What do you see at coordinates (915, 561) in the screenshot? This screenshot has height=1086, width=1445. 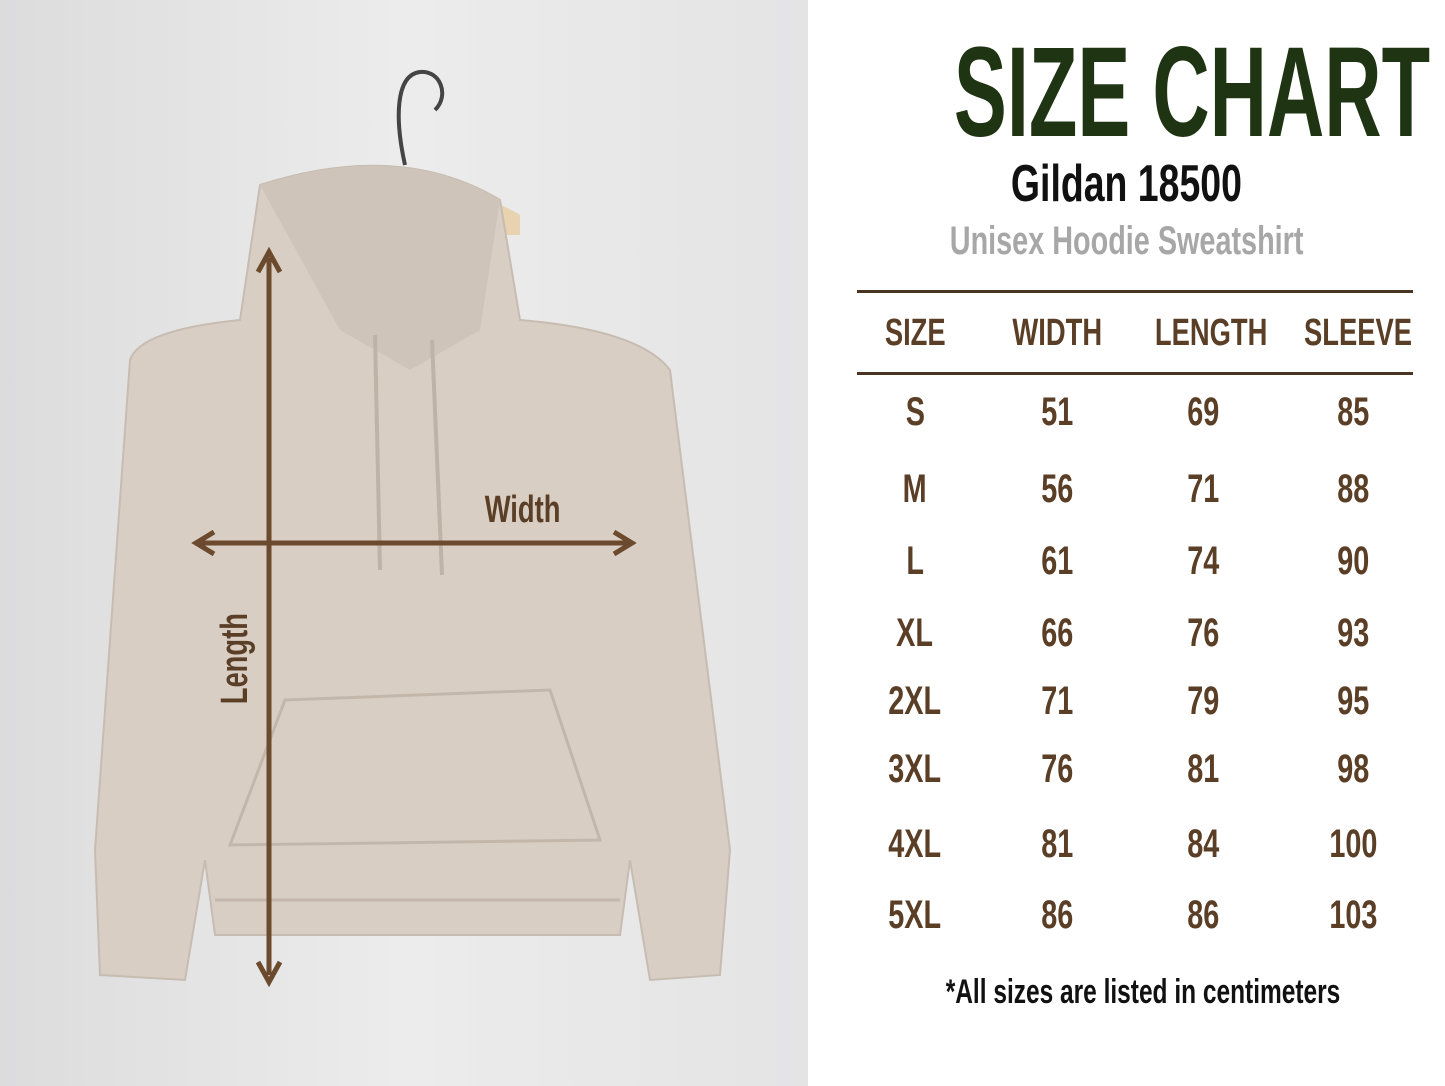 I see `table-cell: L` at bounding box center [915, 561].